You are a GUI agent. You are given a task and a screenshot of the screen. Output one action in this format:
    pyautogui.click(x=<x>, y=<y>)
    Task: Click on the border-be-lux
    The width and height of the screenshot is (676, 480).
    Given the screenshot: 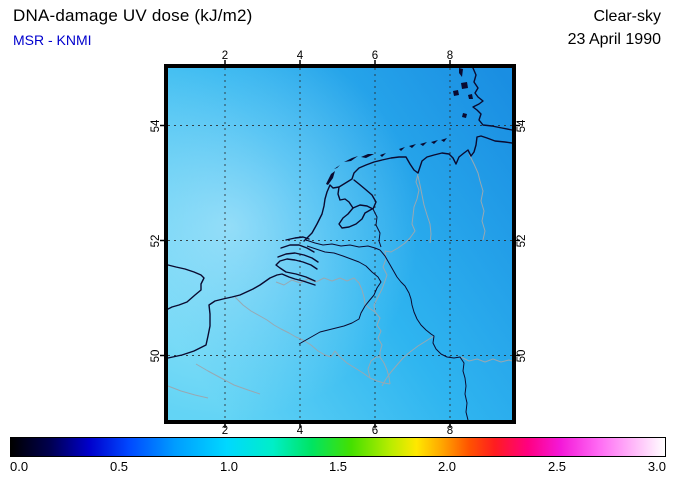 What is the action you would take?
    pyautogui.click(x=373, y=367)
    